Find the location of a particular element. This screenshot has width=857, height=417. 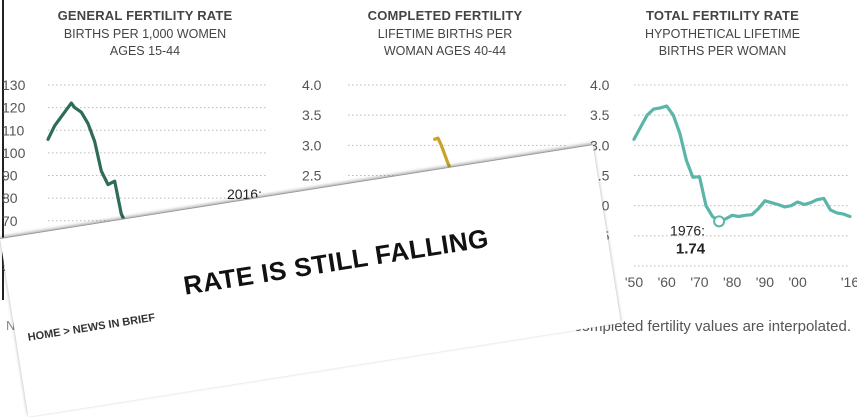

x-tick-label: '60 is located at coordinates (667, 282).